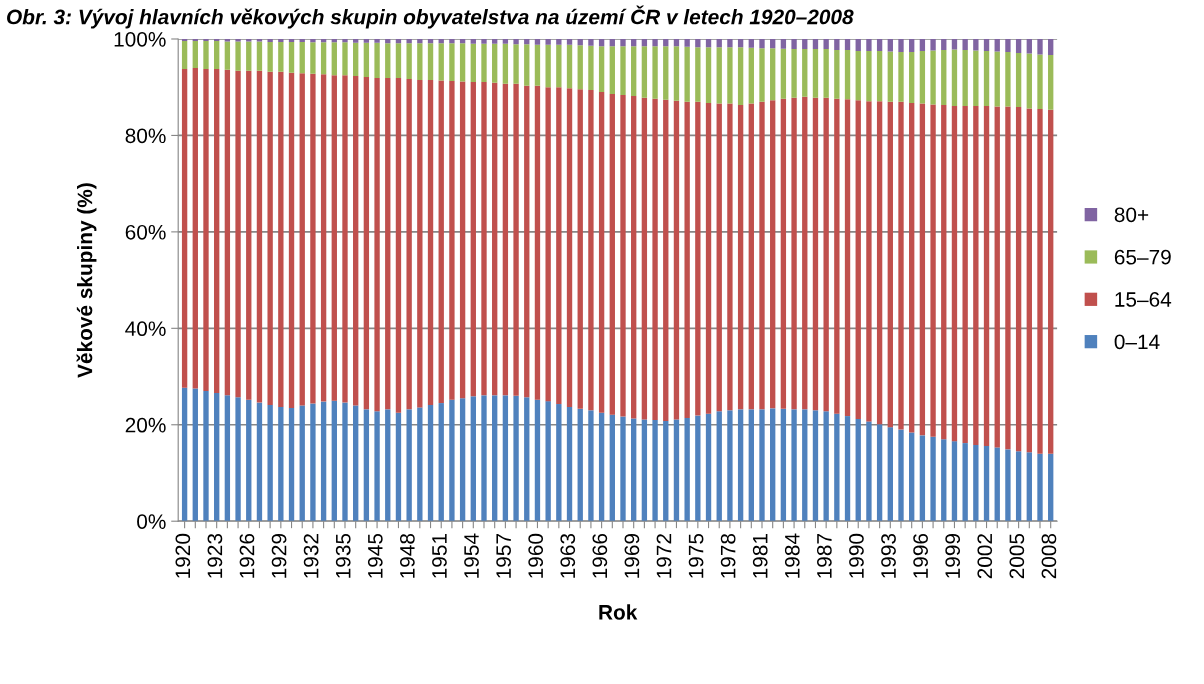  What do you see at coordinates (1049, 556) in the screenshot?
I see `x-tick-label: 2008` at bounding box center [1049, 556].